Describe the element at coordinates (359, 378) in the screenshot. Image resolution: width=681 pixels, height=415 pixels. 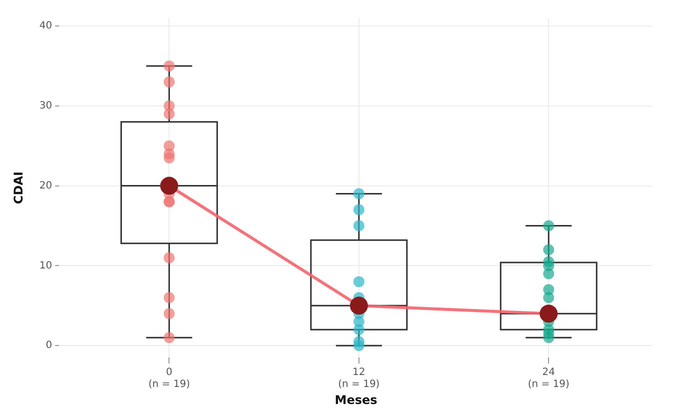
I see `x-tick-label: 12 (n = 19)` at that location.